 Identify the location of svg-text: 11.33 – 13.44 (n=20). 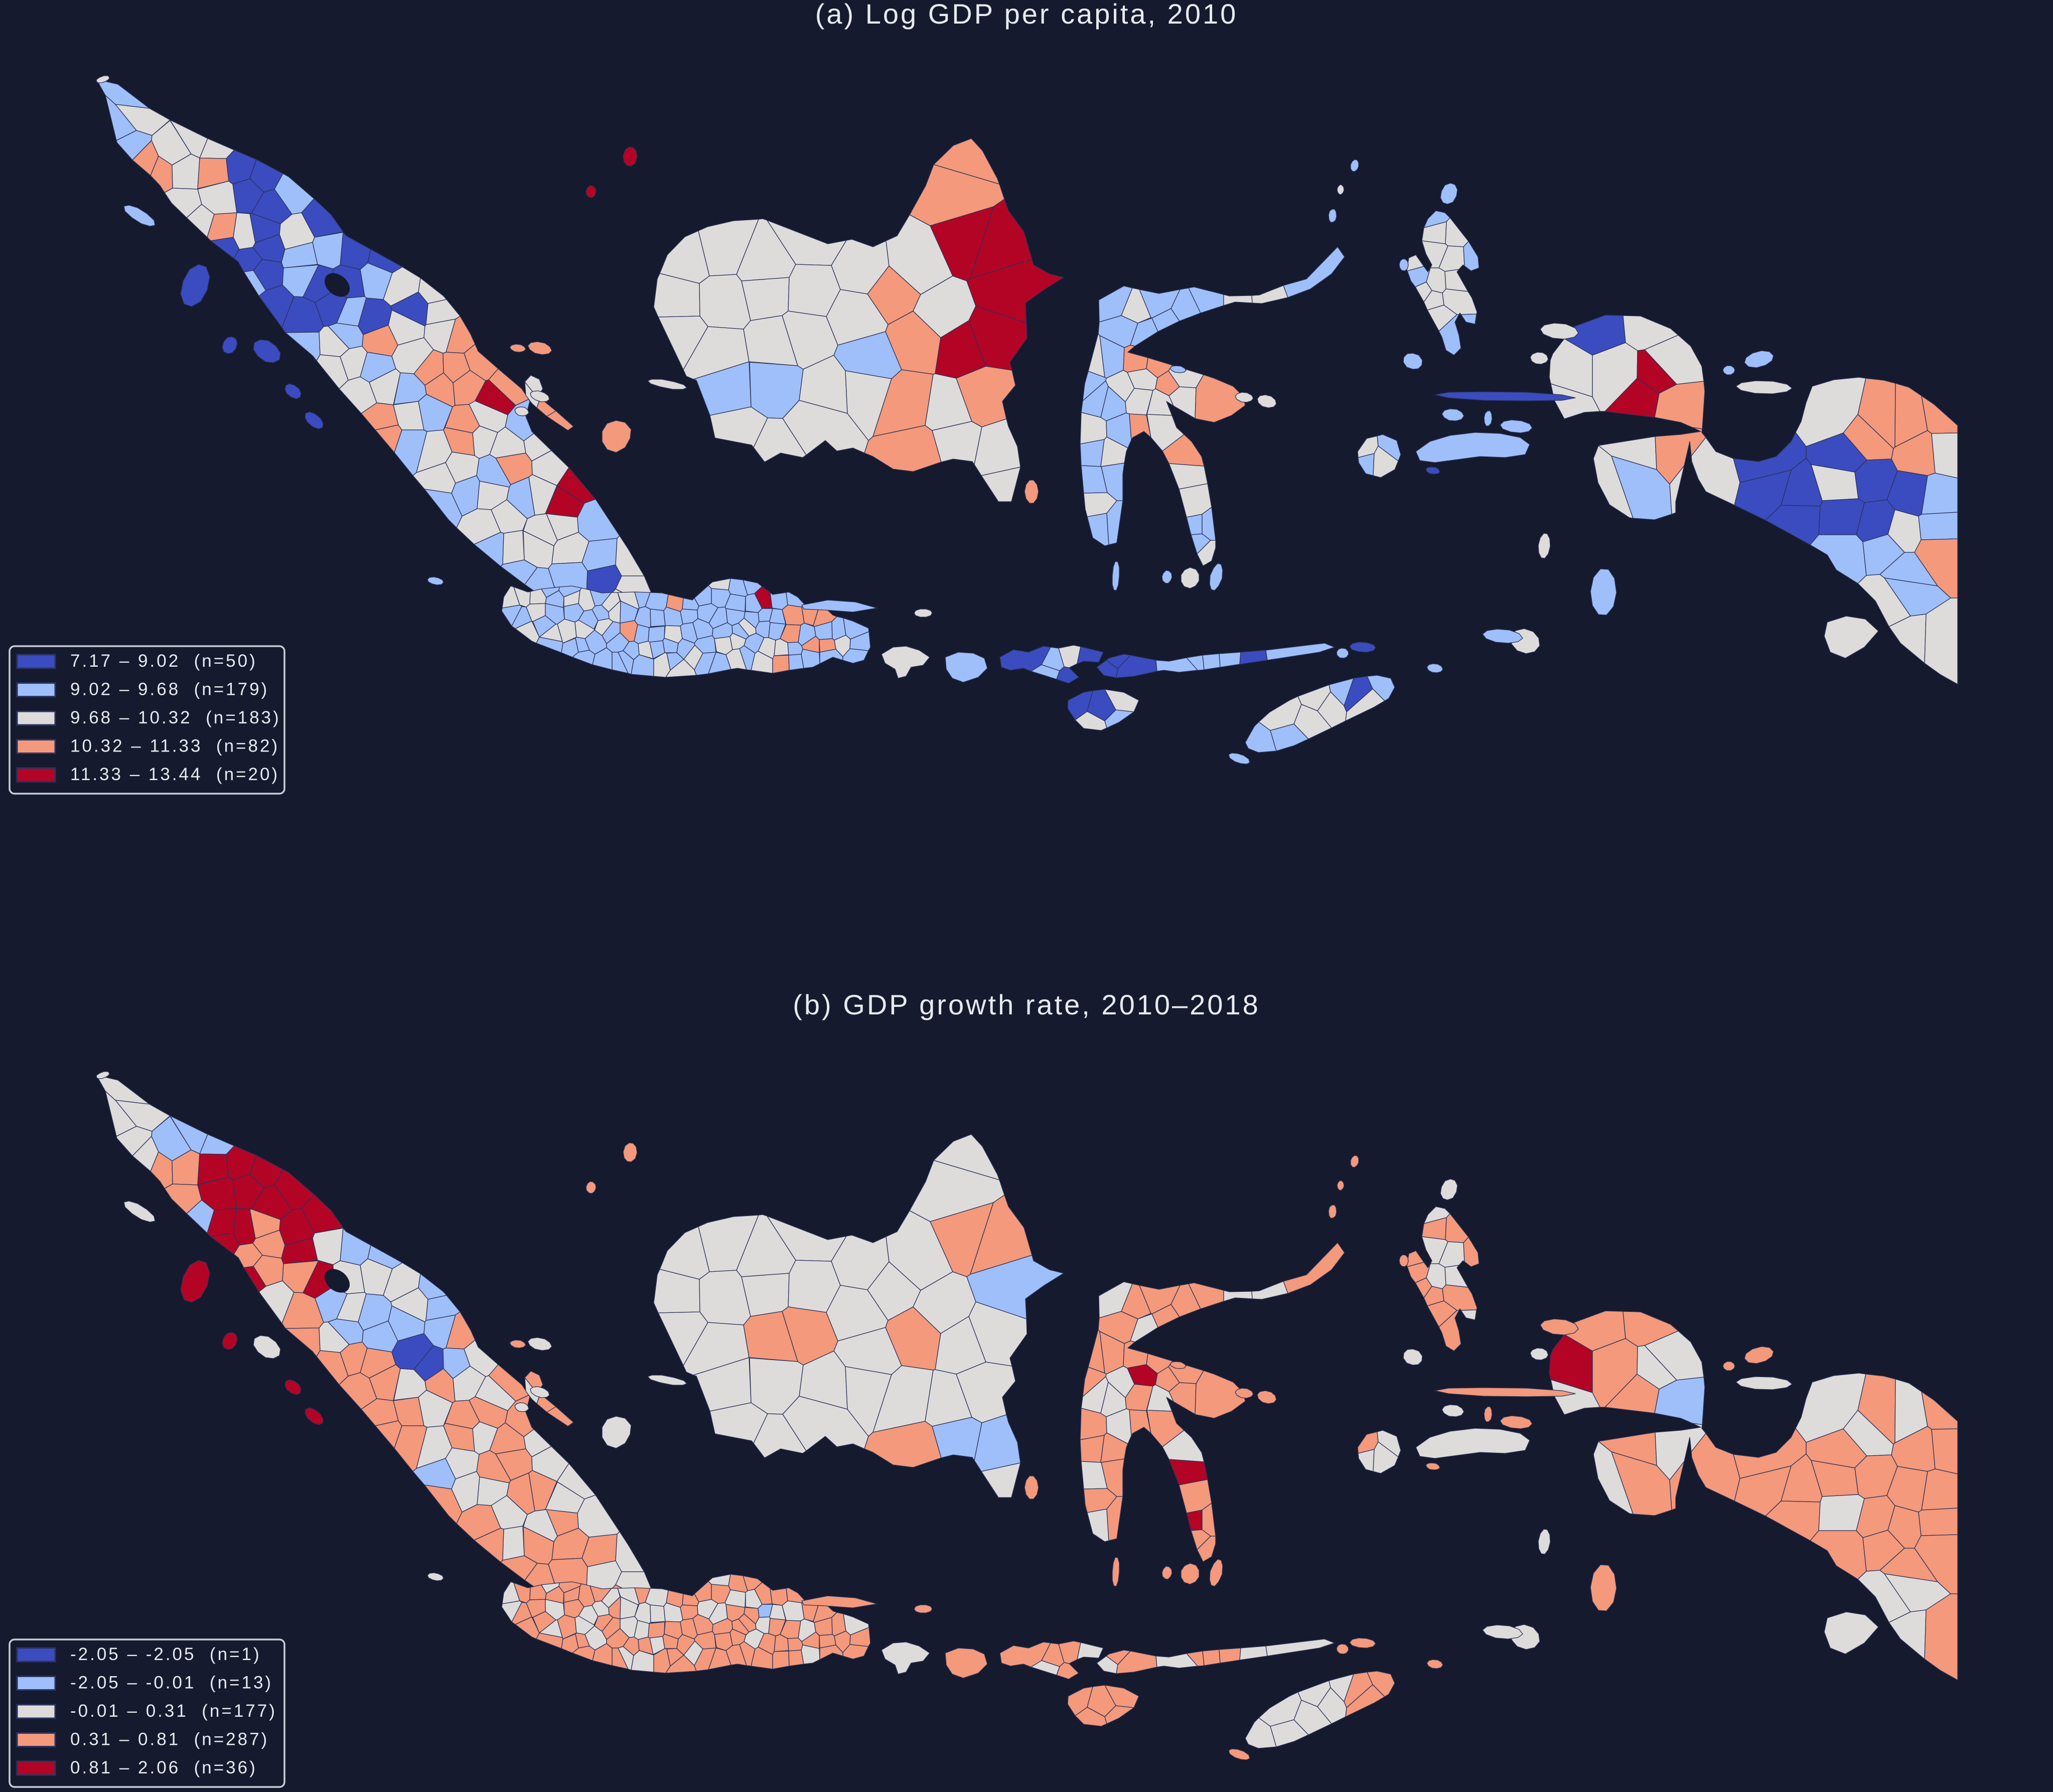
(174, 774).